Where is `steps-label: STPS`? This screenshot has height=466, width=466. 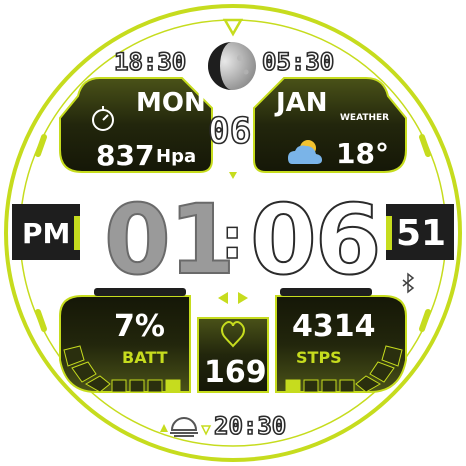
steps-label: STPS is located at coordinates (319, 357).